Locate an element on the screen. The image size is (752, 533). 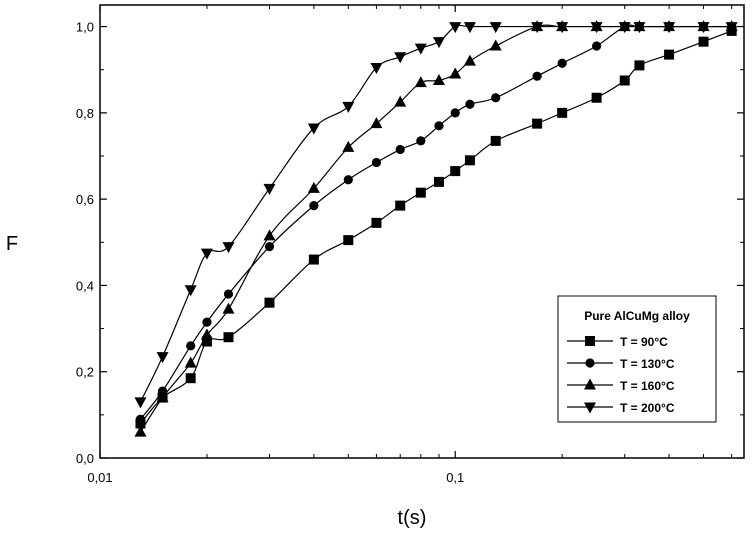
y-tick-label: 0,2 is located at coordinates (85, 372).